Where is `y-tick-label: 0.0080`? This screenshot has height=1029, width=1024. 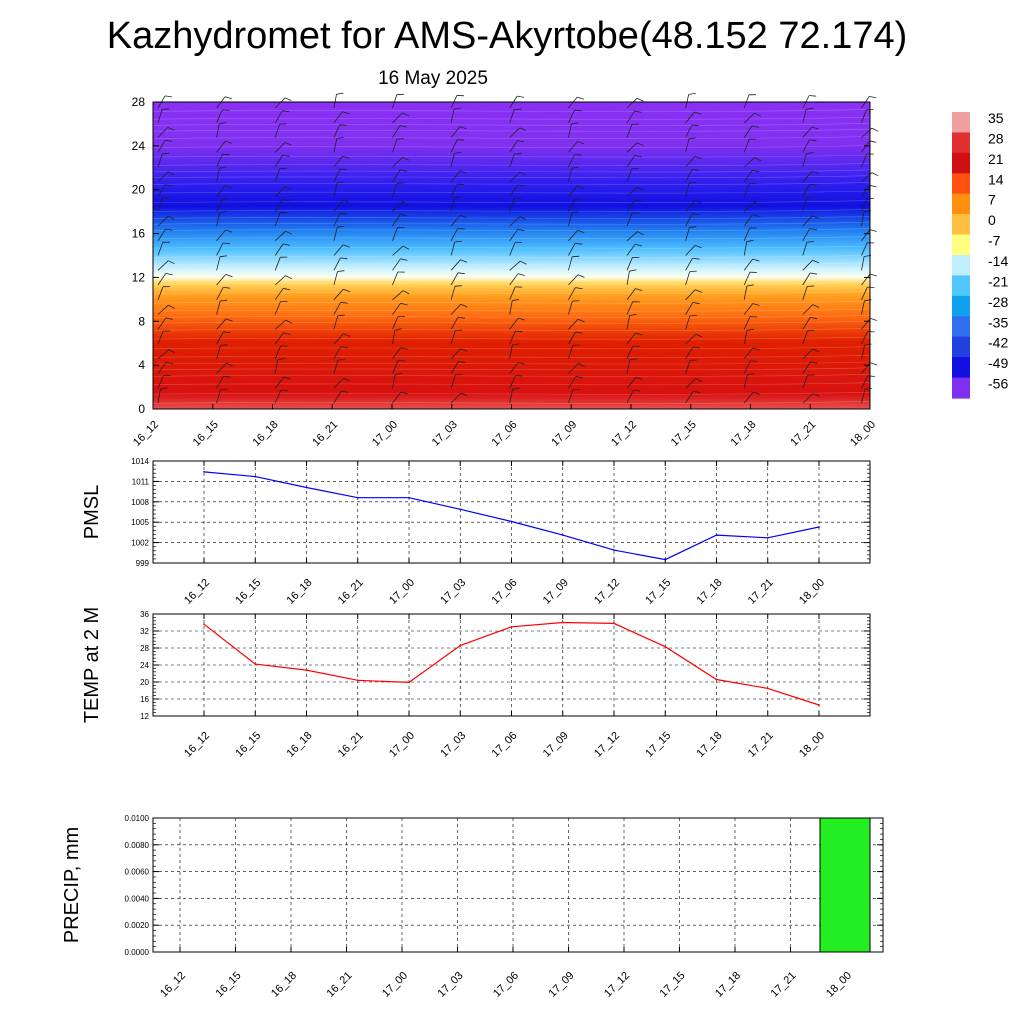
y-tick-label: 0.0080 is located at coordinates (137, 845).